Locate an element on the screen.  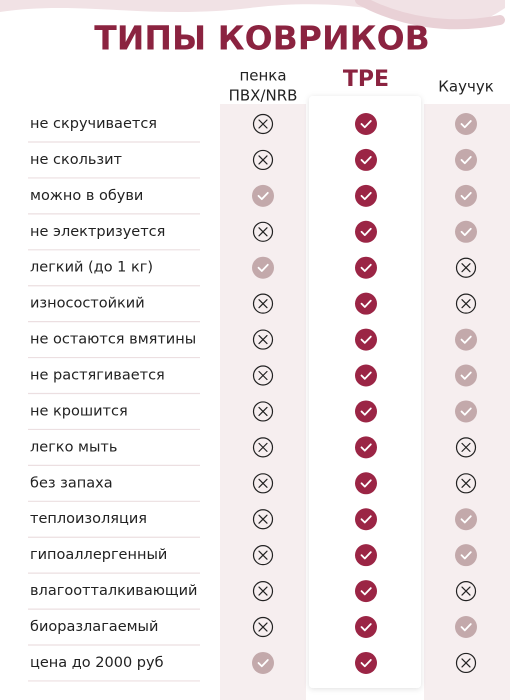
row-label: не скручивается is located at coordinates (93, 124).